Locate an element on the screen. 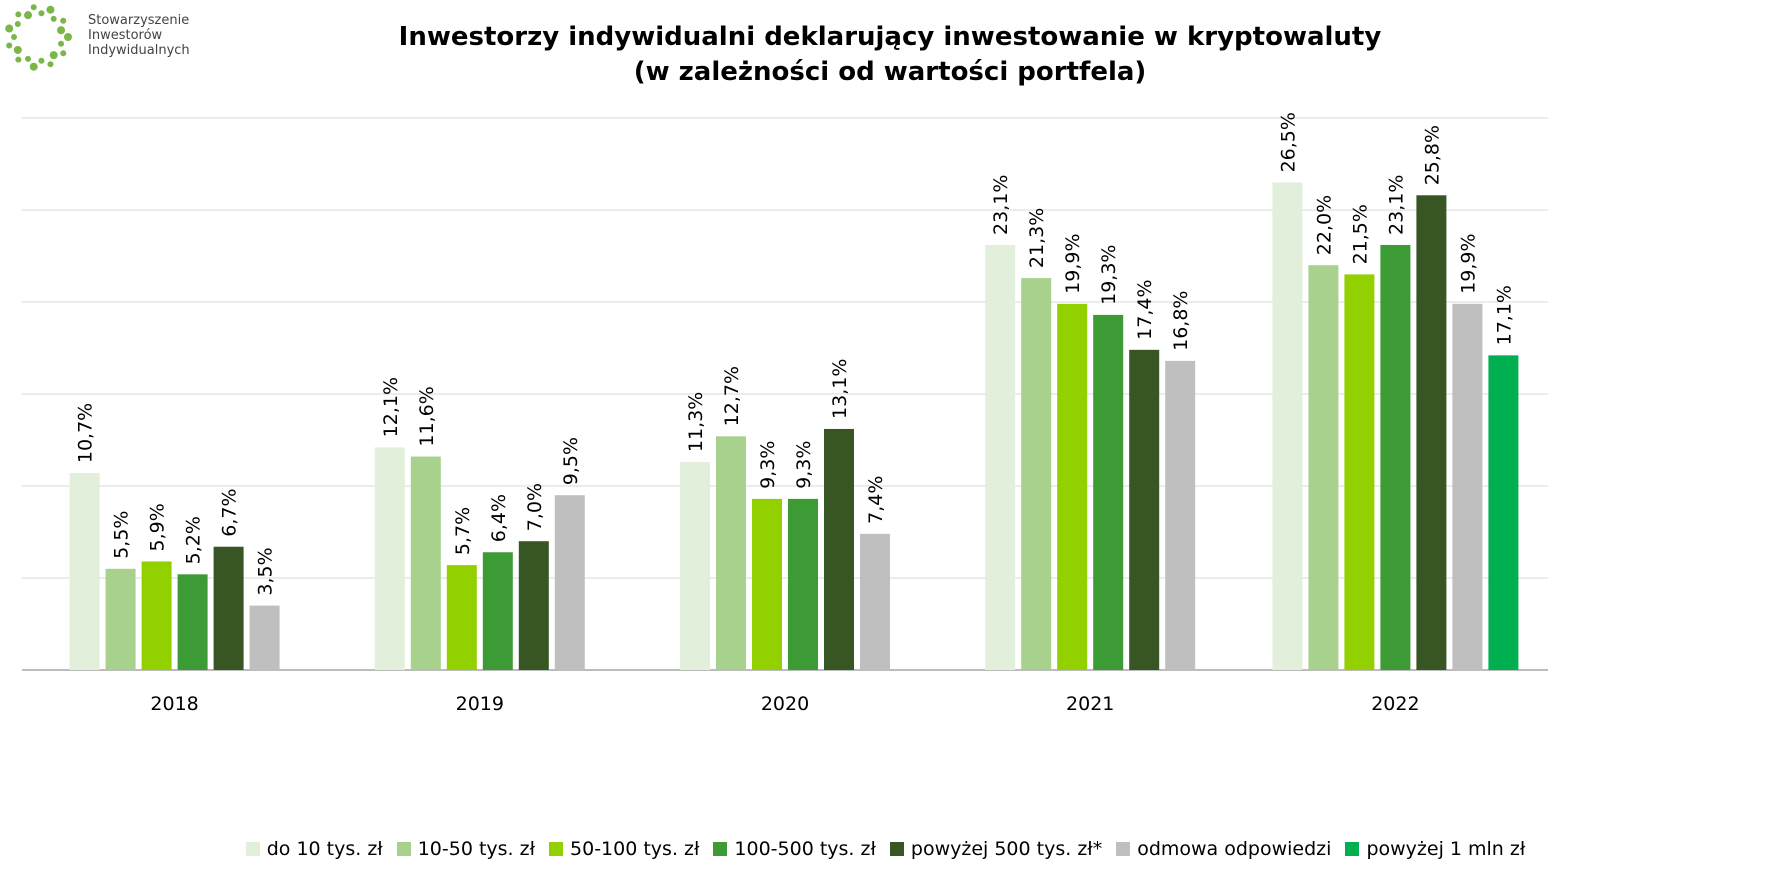  chart-subtitle: (w zależności od wartości portfela) is located at coordinates (890, 72).